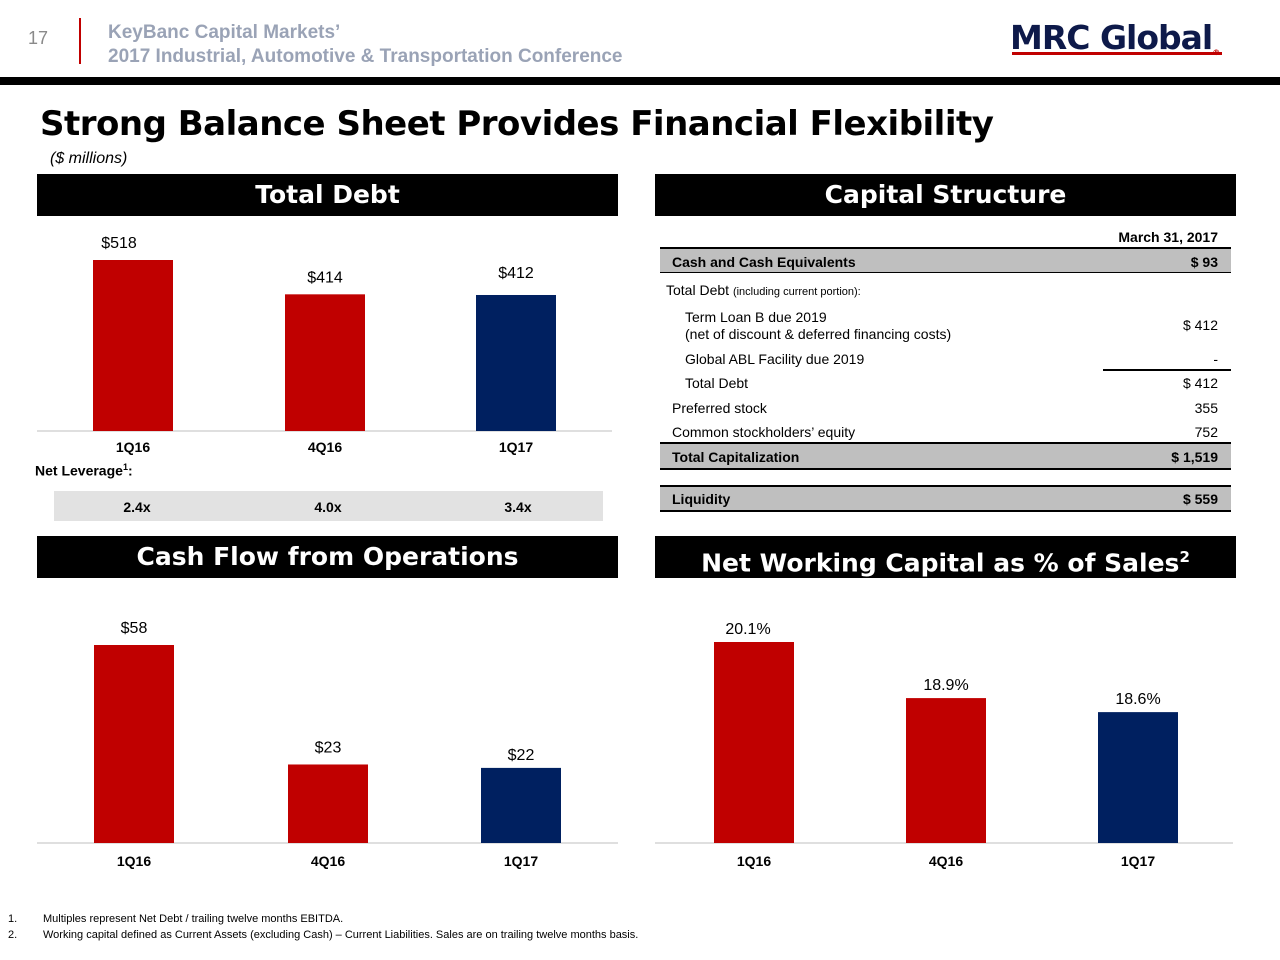 The image size is (1280, 960). I want to click on net-leverage-value: 3.4x, so click(518, 507).